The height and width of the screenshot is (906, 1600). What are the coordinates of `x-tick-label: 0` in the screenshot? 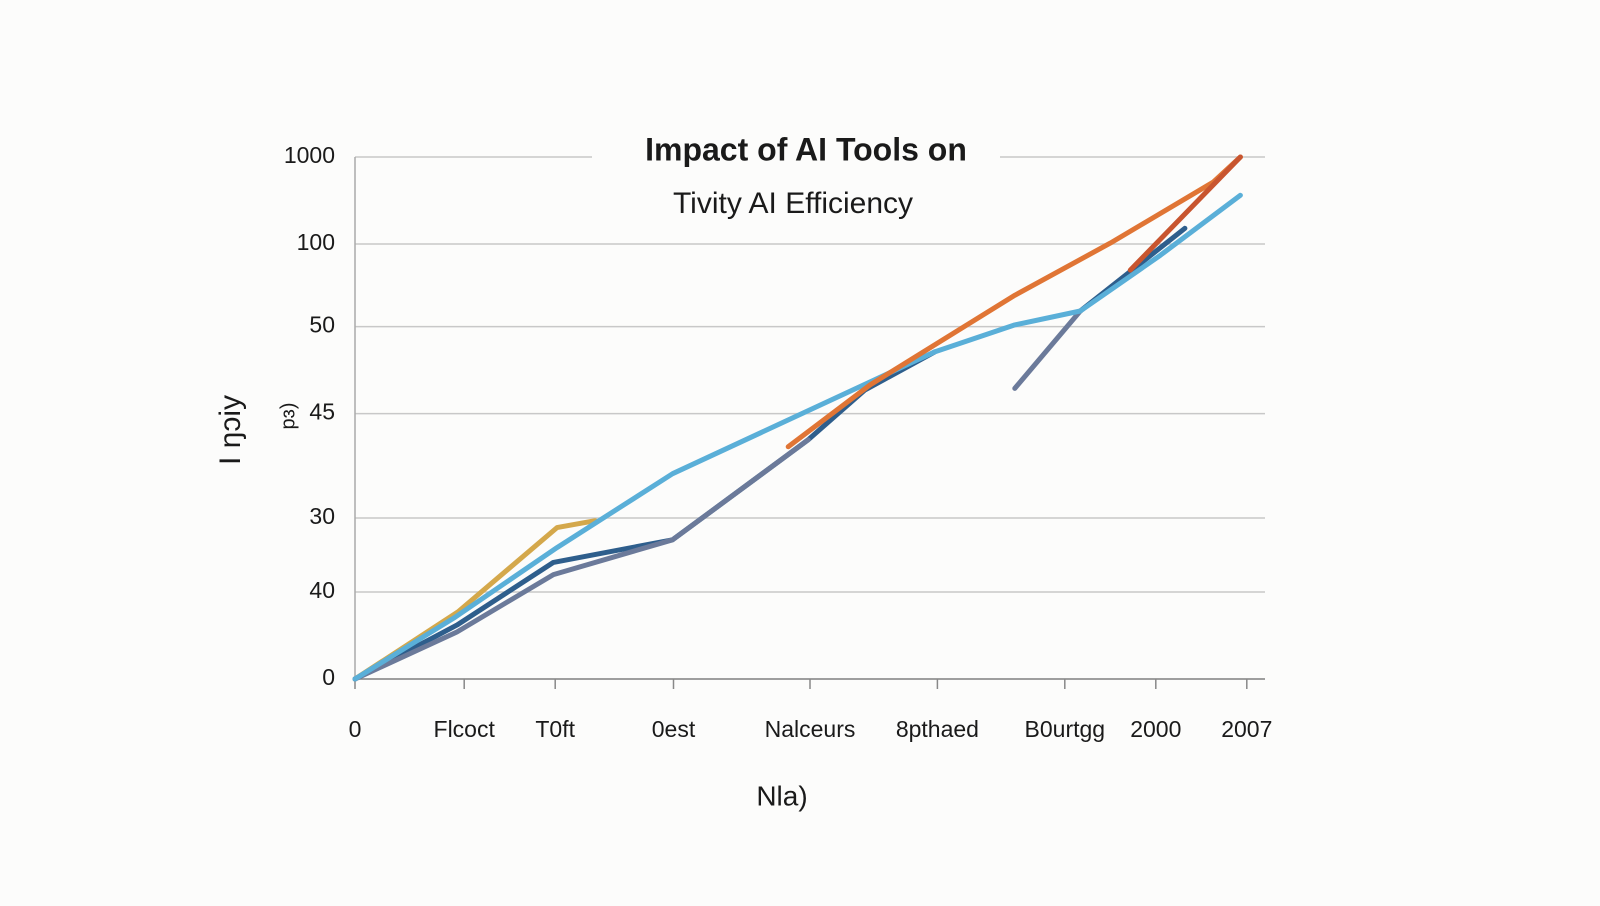 It's located at (355, 729).